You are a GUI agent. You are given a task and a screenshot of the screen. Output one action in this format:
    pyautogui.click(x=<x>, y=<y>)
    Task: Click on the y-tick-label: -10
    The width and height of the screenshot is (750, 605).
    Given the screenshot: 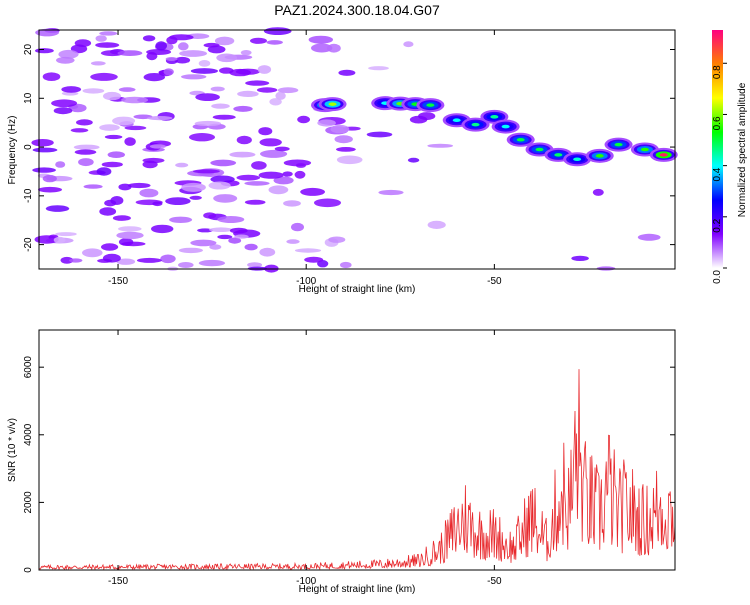 What is the action you would take?
    pyautogui.click(x=28, y=195)
    